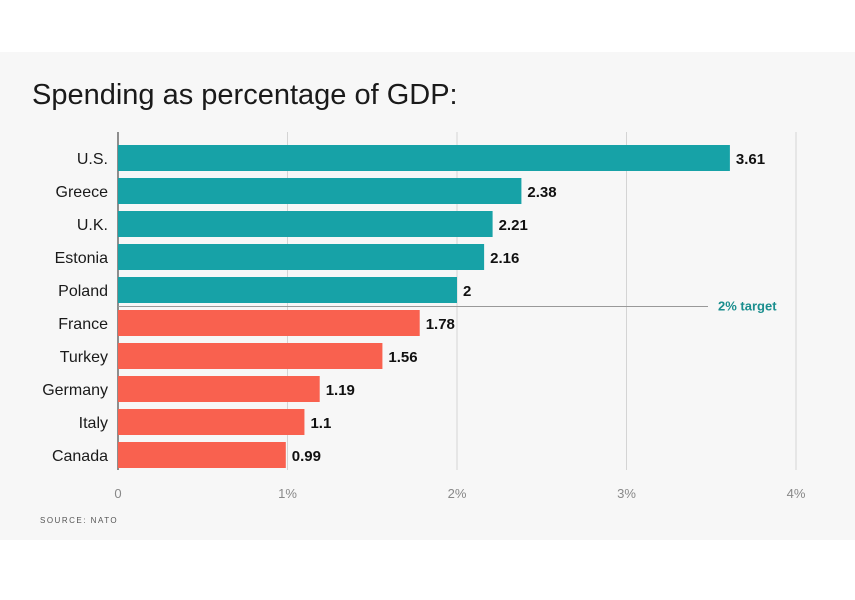  I want to click on target-label: 2% target, so click(747, 306).